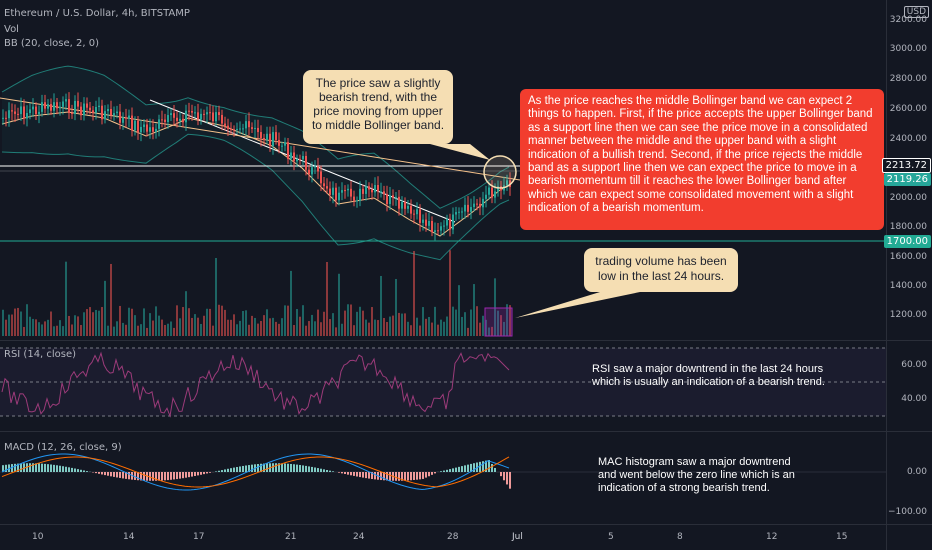 Image resolution: width=932 pixels, height=550 pixels. Describe the element at coordinates (916, 472) in the screenshot. I see `macd-tick: 0.00` at that location.